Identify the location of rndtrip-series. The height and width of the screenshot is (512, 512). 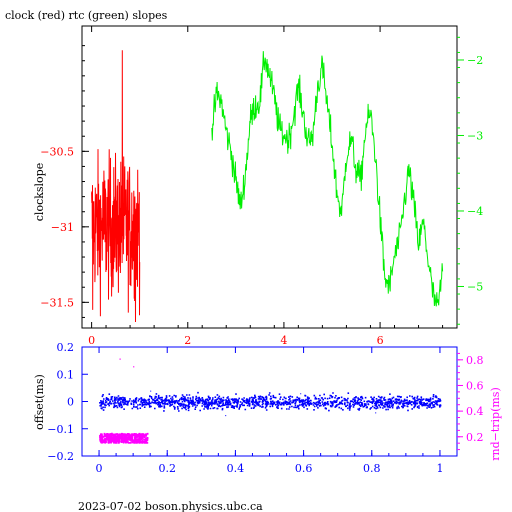
(124, 401).